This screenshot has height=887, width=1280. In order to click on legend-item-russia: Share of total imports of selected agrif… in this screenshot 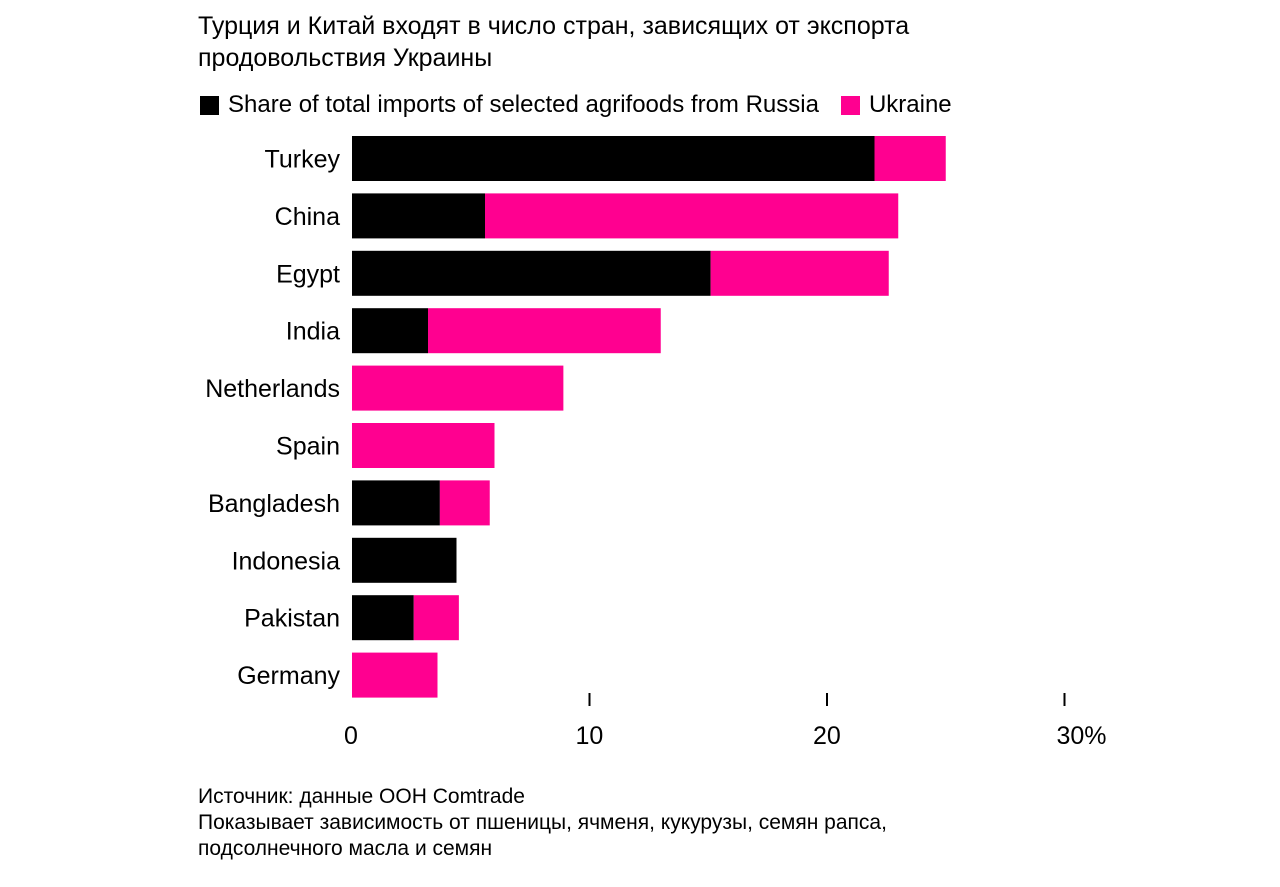, I will do `click(509, 105)`.